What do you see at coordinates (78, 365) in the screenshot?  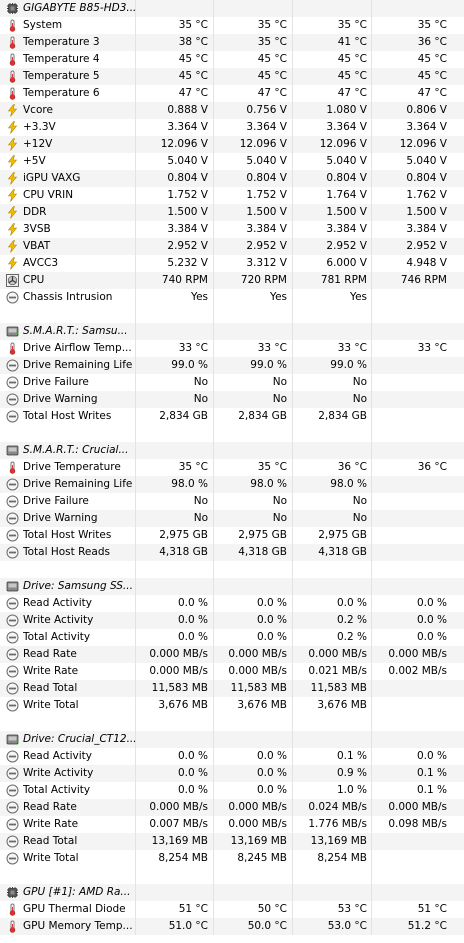 I see `sensor-label: Drive Remaining Life` at bounding box center [78, 365].